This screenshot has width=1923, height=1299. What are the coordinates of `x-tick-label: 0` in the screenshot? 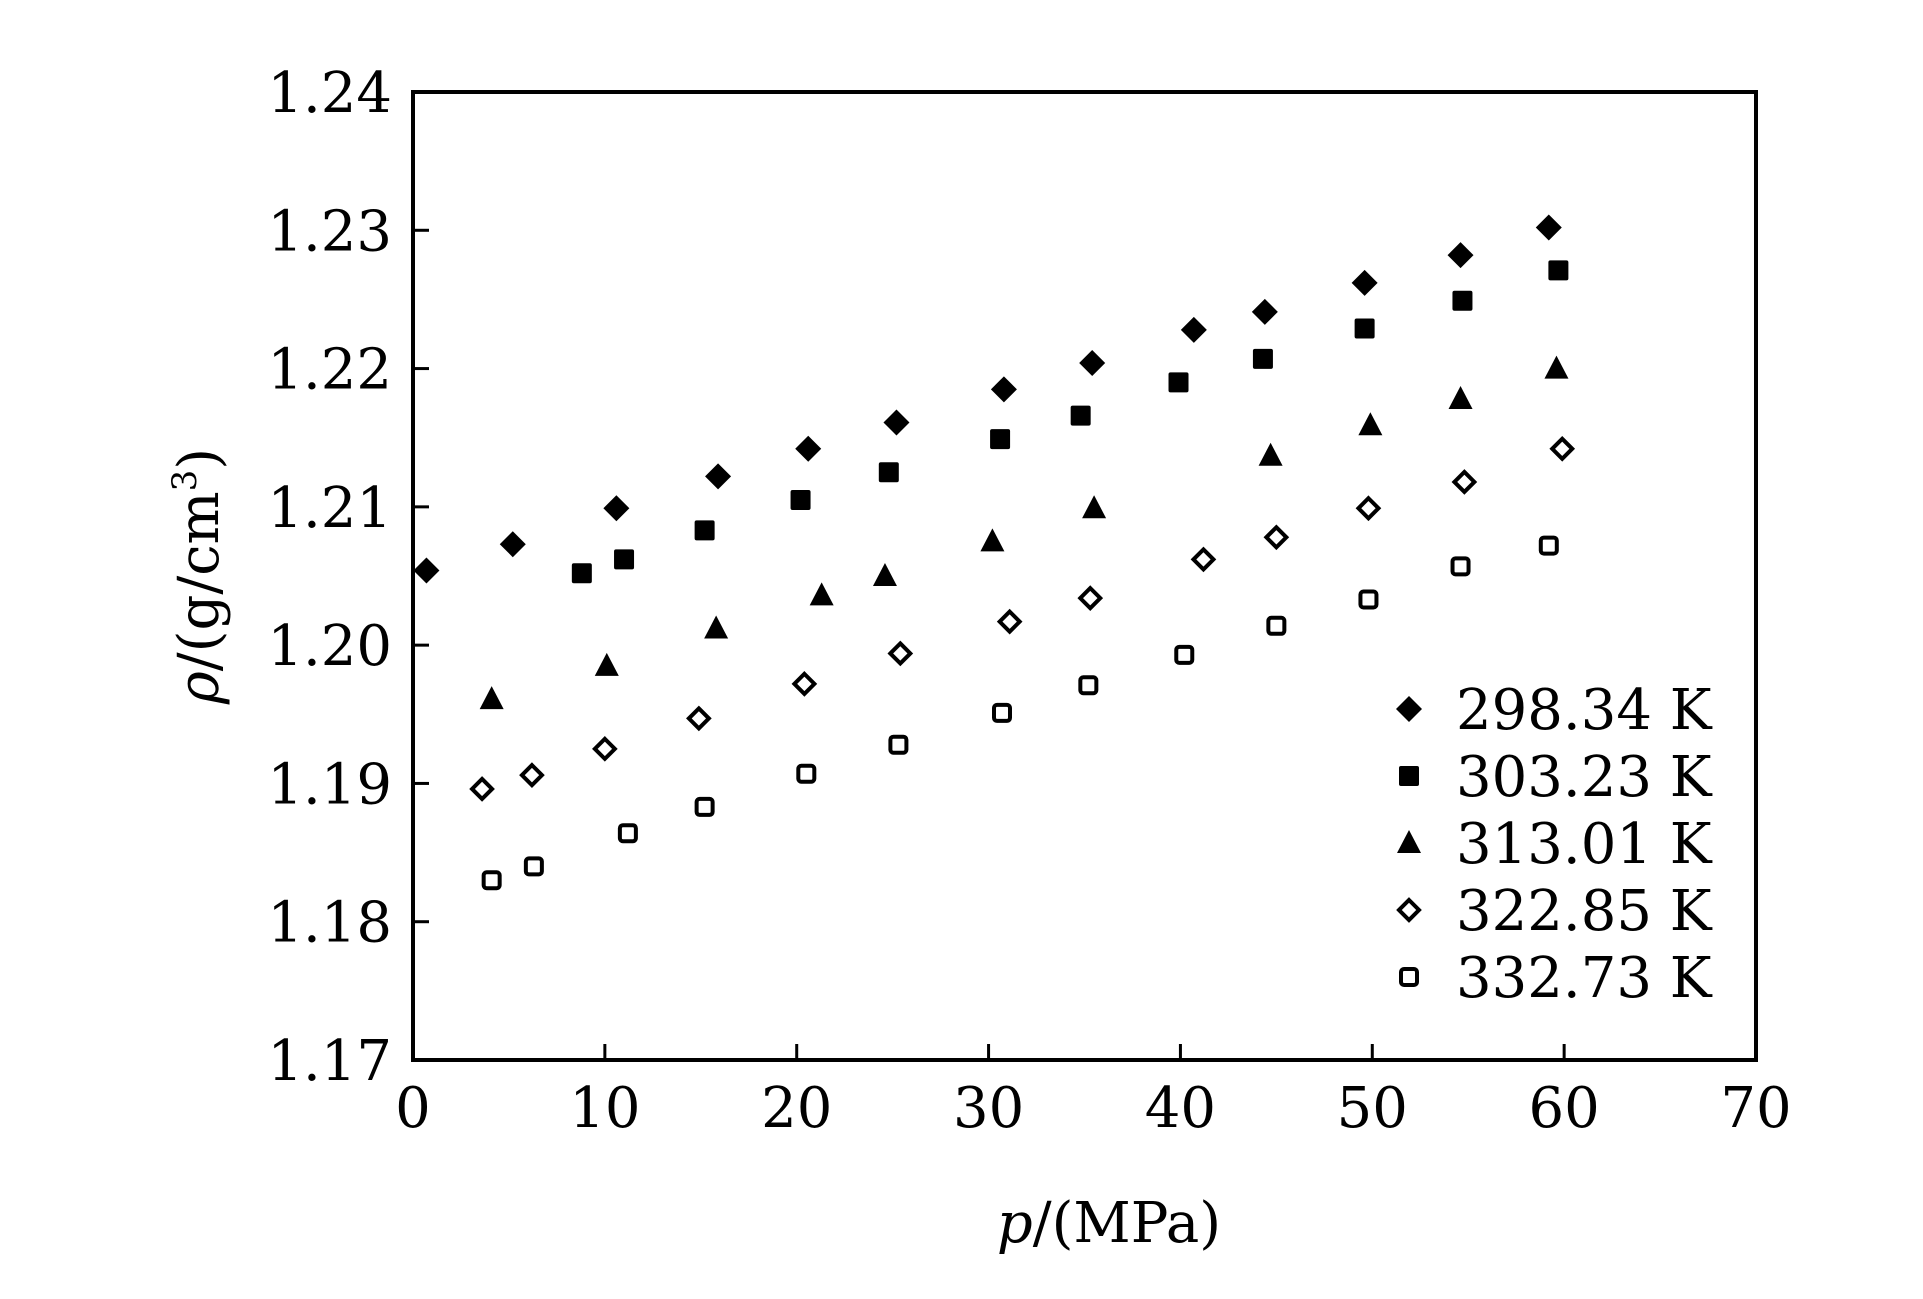 It's located at (413, 1108).